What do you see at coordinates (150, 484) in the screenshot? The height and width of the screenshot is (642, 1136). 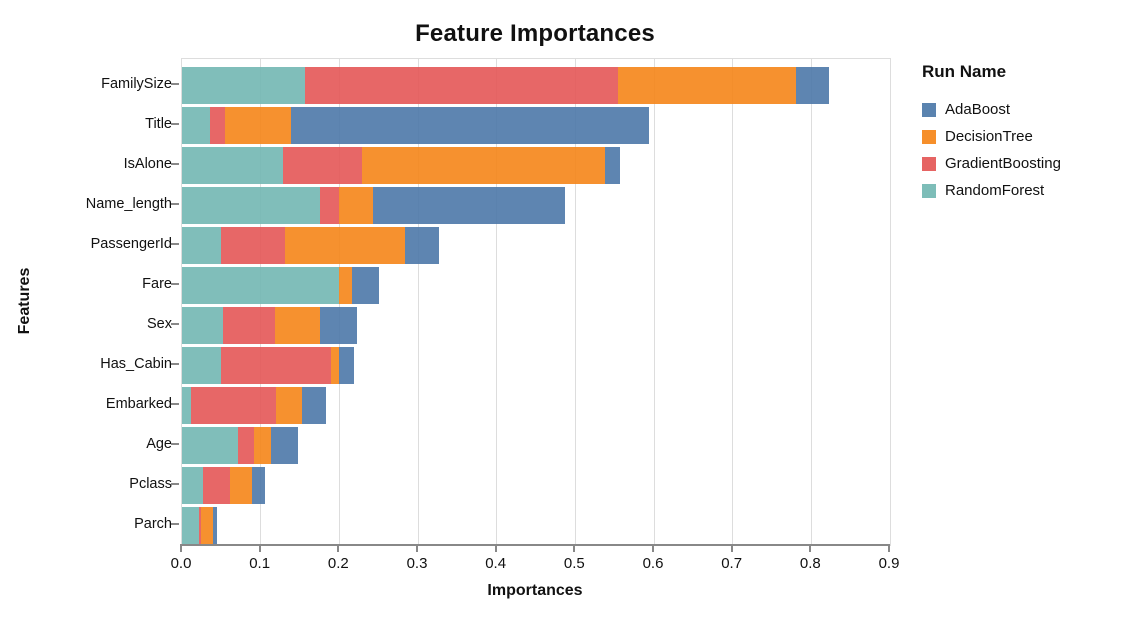 I see `y-axis-label: Pclass` at bounding box center [150, 484].